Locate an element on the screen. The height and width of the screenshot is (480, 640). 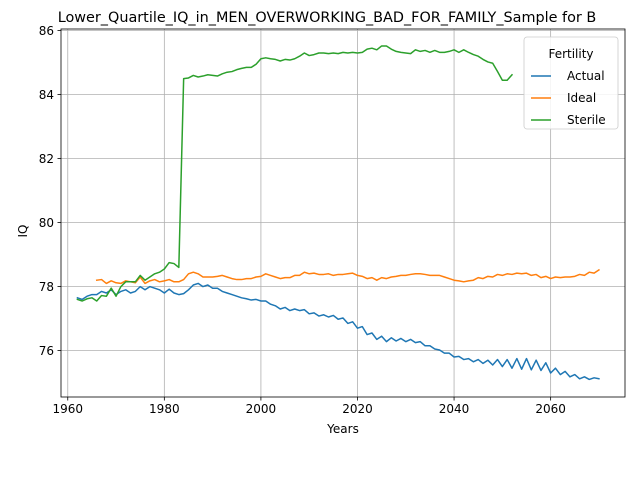
y-tick-label: 82 is located at coordinates (46, 159).